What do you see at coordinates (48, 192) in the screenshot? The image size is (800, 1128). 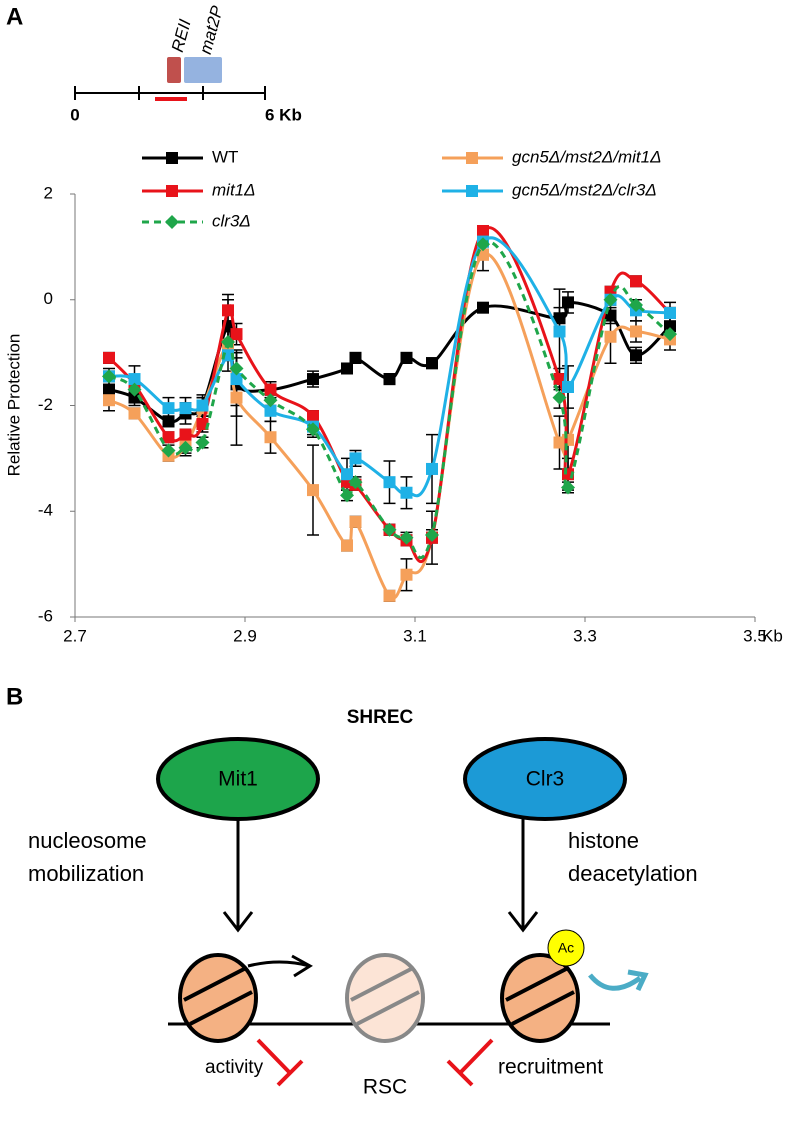 I see `y-tick-label: 2` at bounding box center [48, 192].